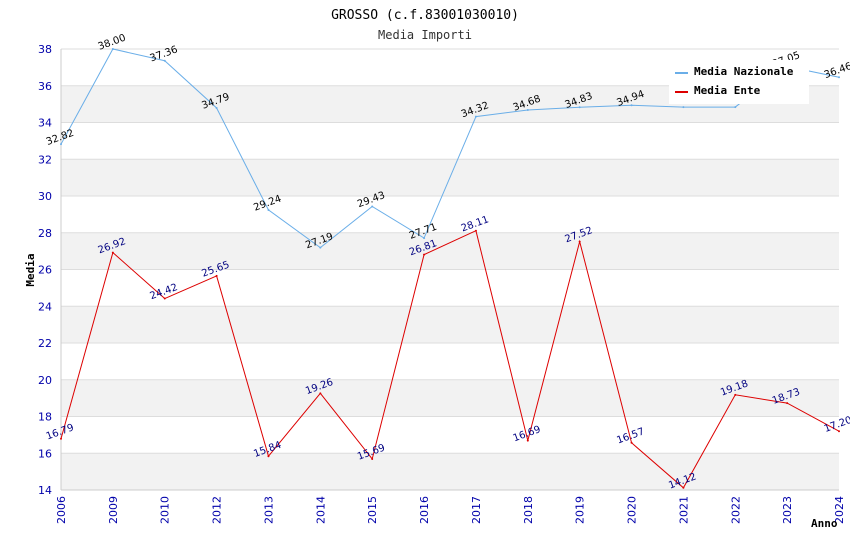 Image resolution: width=850 pixels, height=550 pixels. Describe the element at coordinates (528, 510) in the screenshot. I see `x-tick-label: 2018` at that location.